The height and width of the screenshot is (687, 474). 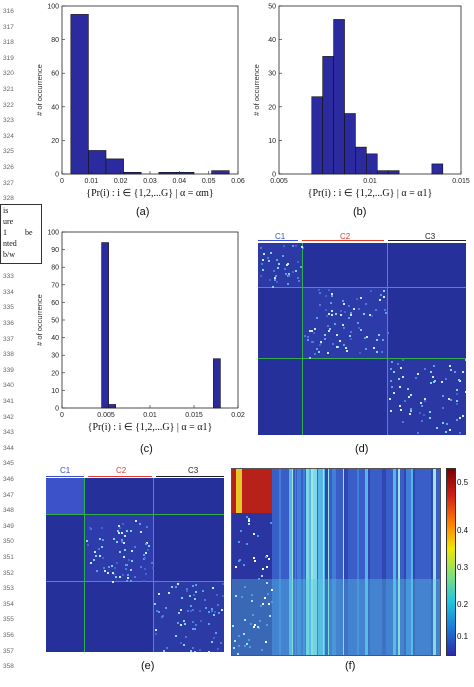 I want to click on line-number: 346, so click(x=8, y=479).